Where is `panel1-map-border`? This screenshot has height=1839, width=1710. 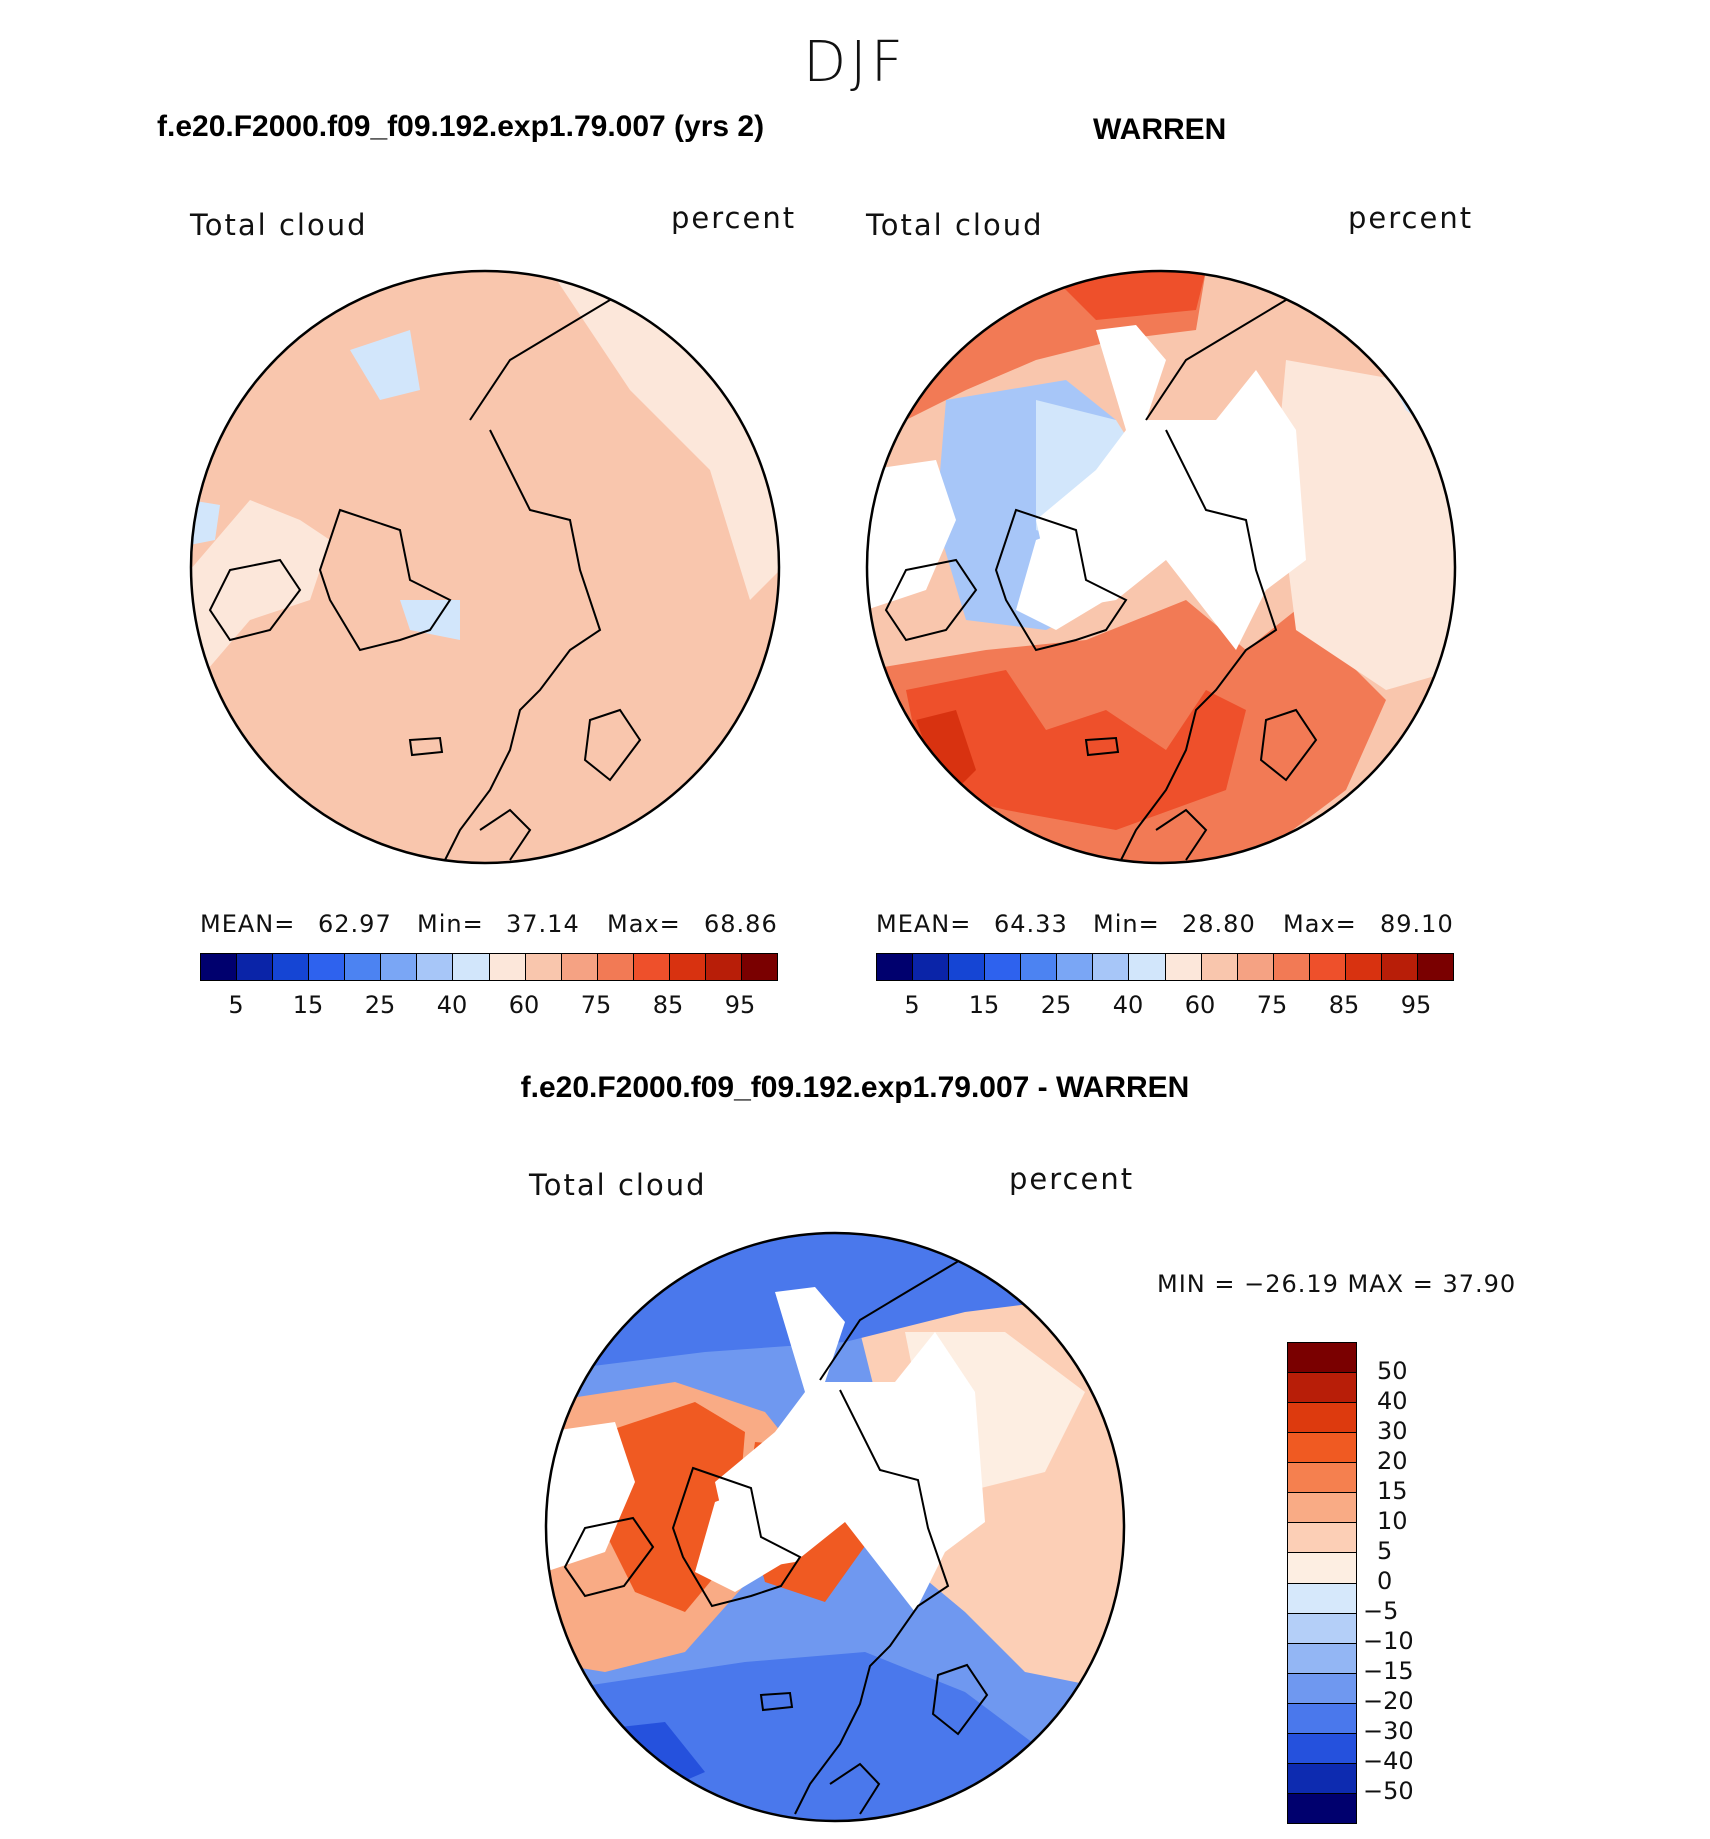
panel1-map-border is located at coordinates (485, 567).